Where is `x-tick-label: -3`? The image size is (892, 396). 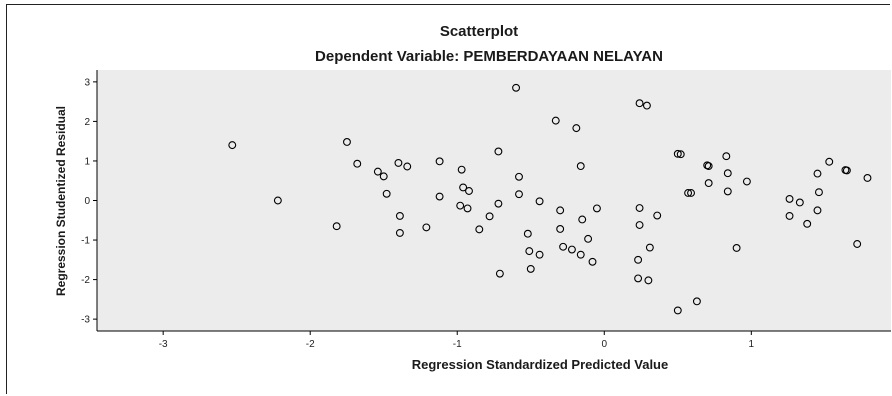
x-tick-label: -3 is located at coordinates (163, 344).